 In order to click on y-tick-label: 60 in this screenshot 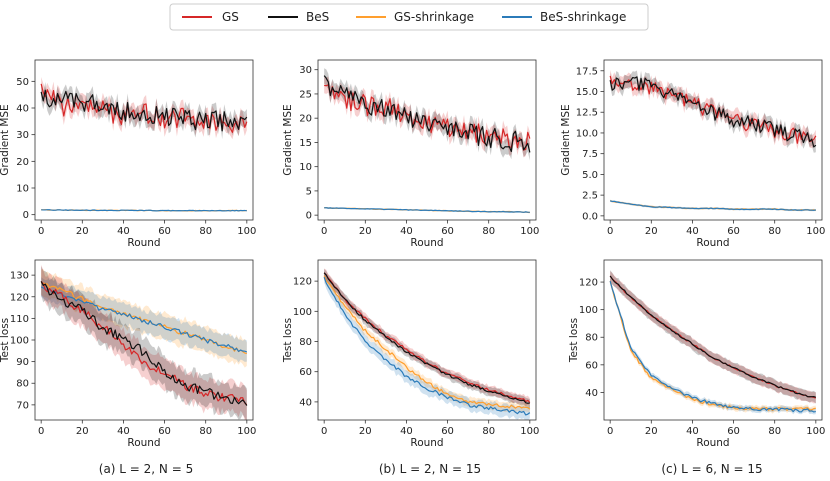, I will do `click(305, 372)`.